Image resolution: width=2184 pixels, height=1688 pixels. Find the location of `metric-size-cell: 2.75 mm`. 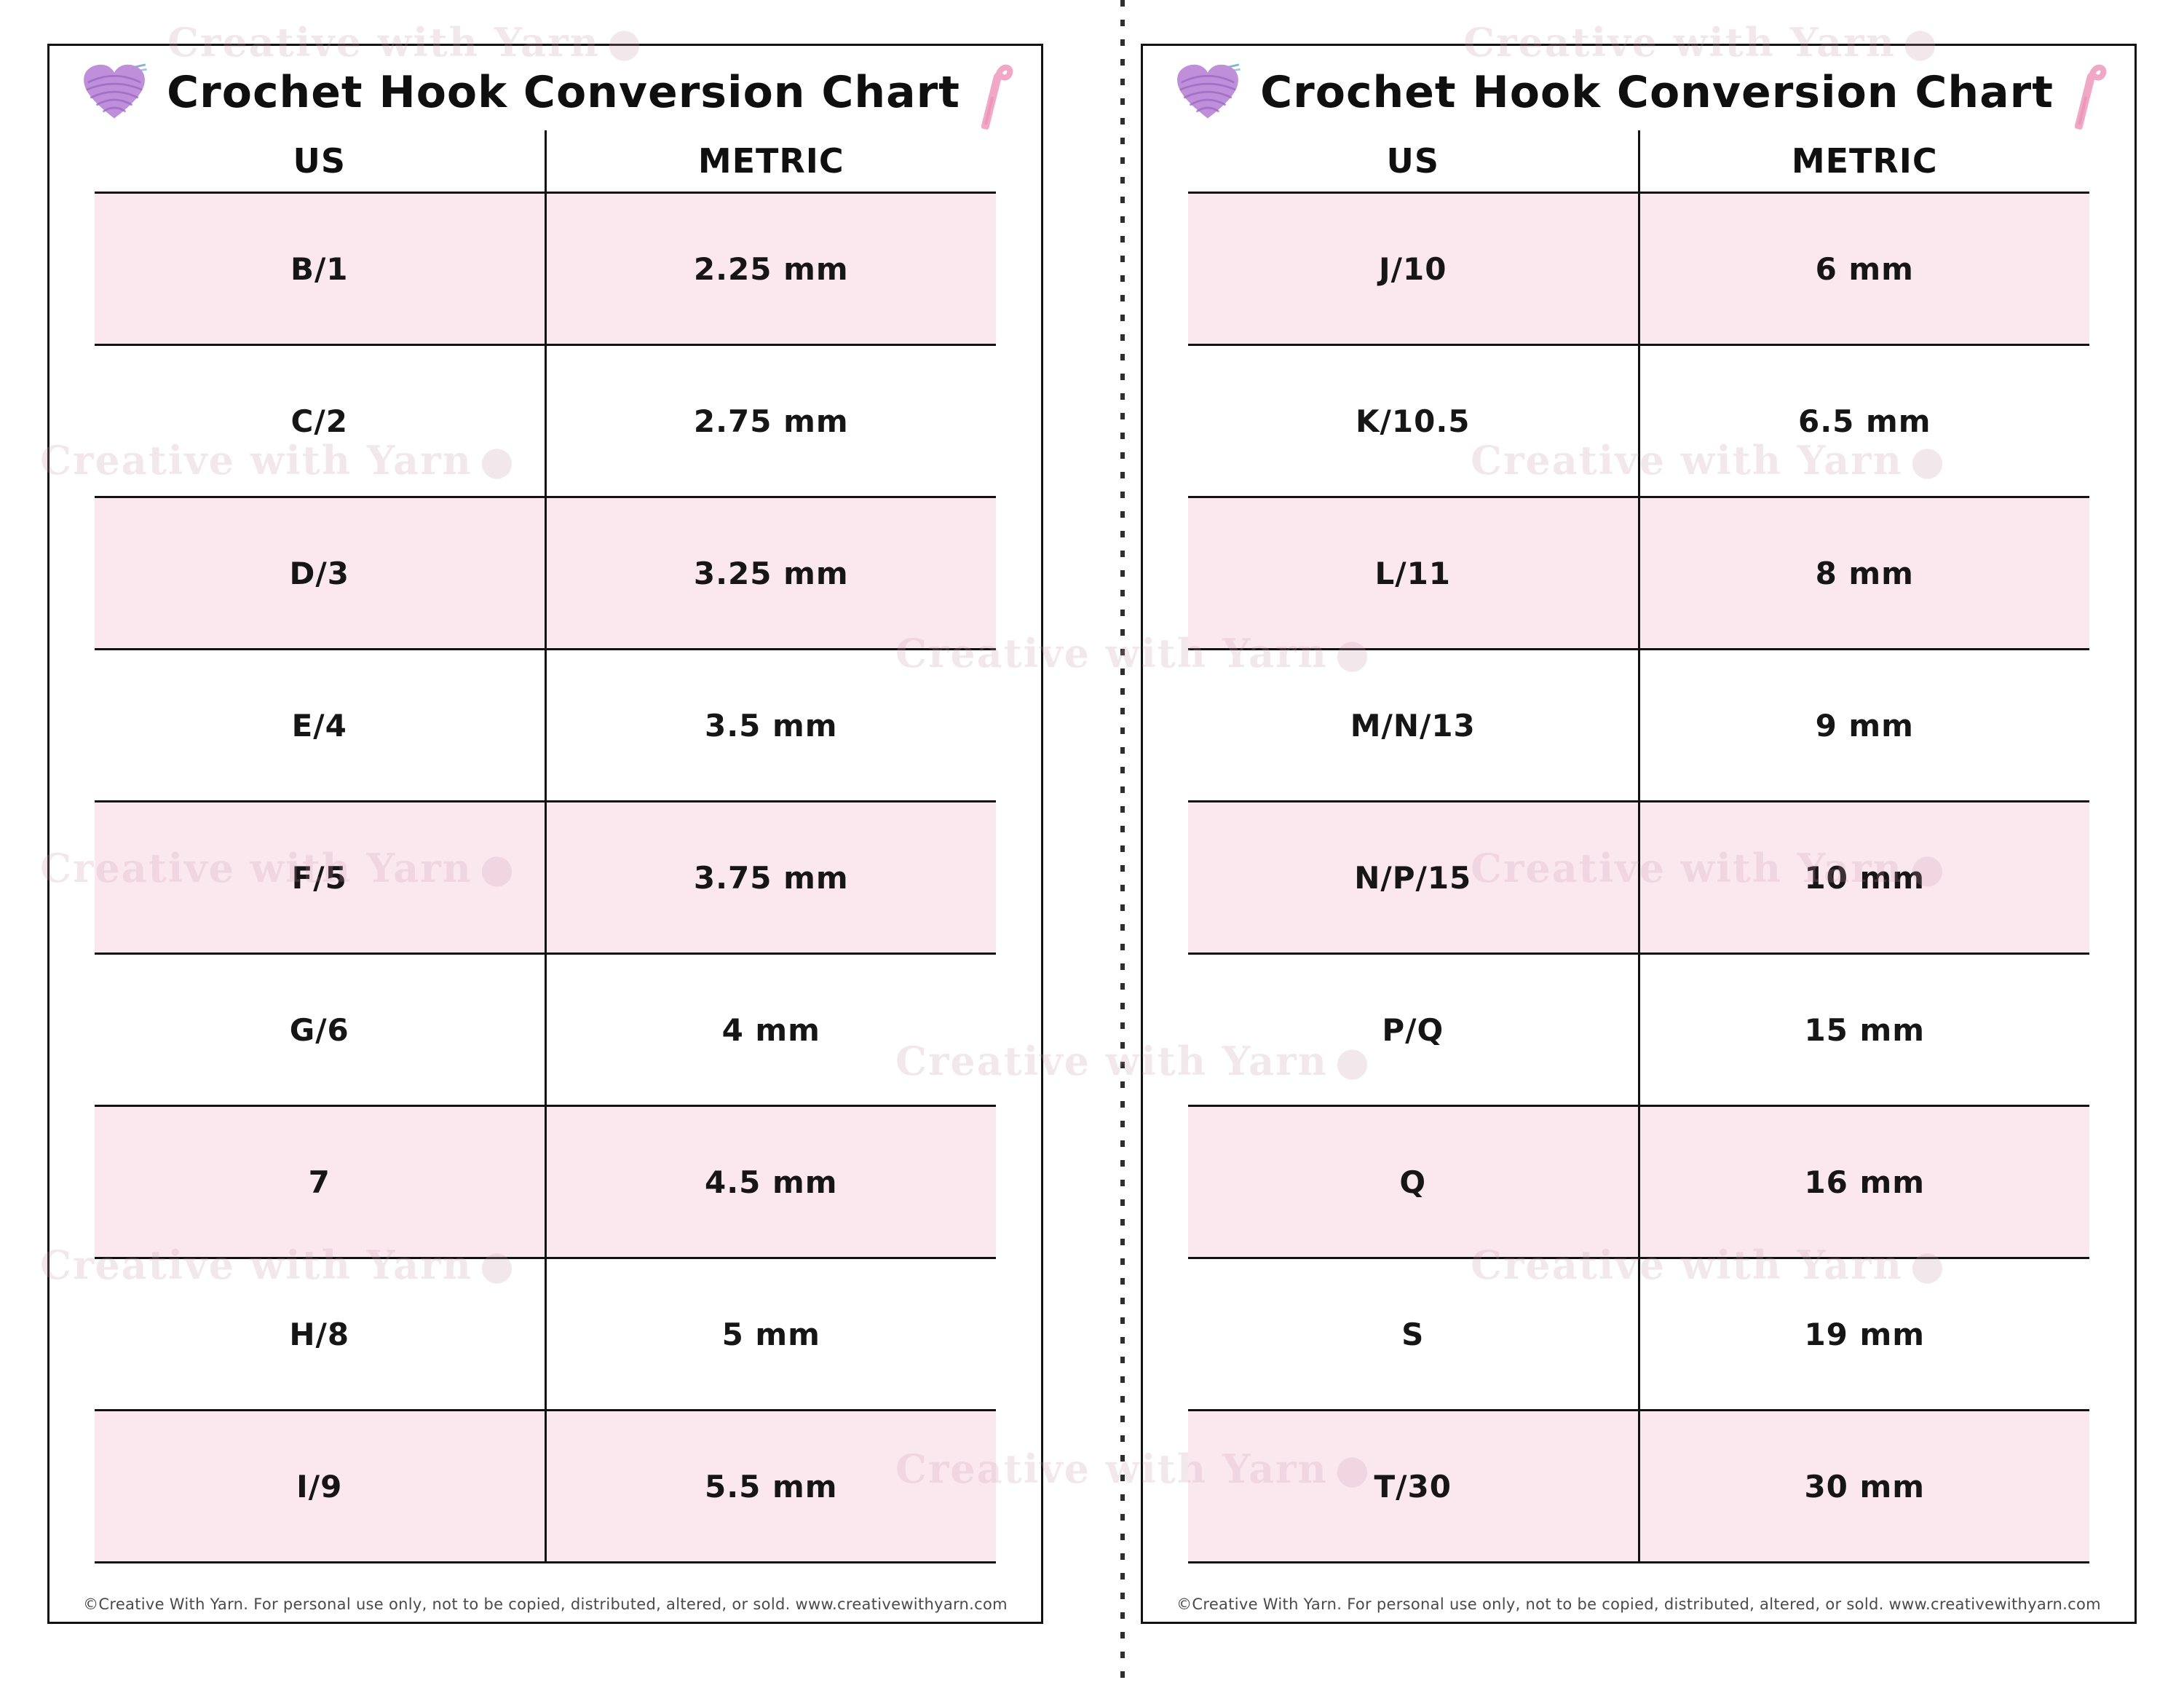

metric-size-cell: 2.75 mm is located at coordinates (771, 421).